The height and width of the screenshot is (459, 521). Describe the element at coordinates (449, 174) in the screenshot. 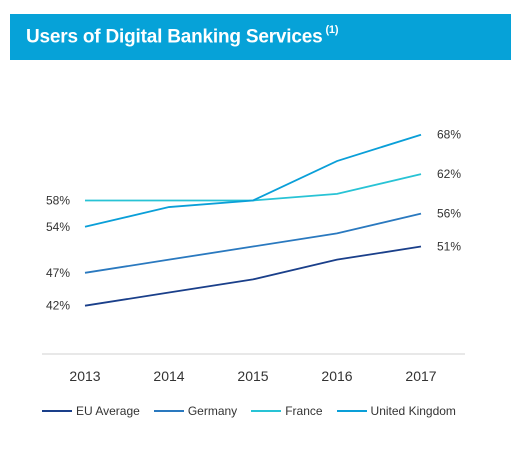

I see `end-data-label: 62%` at that location.